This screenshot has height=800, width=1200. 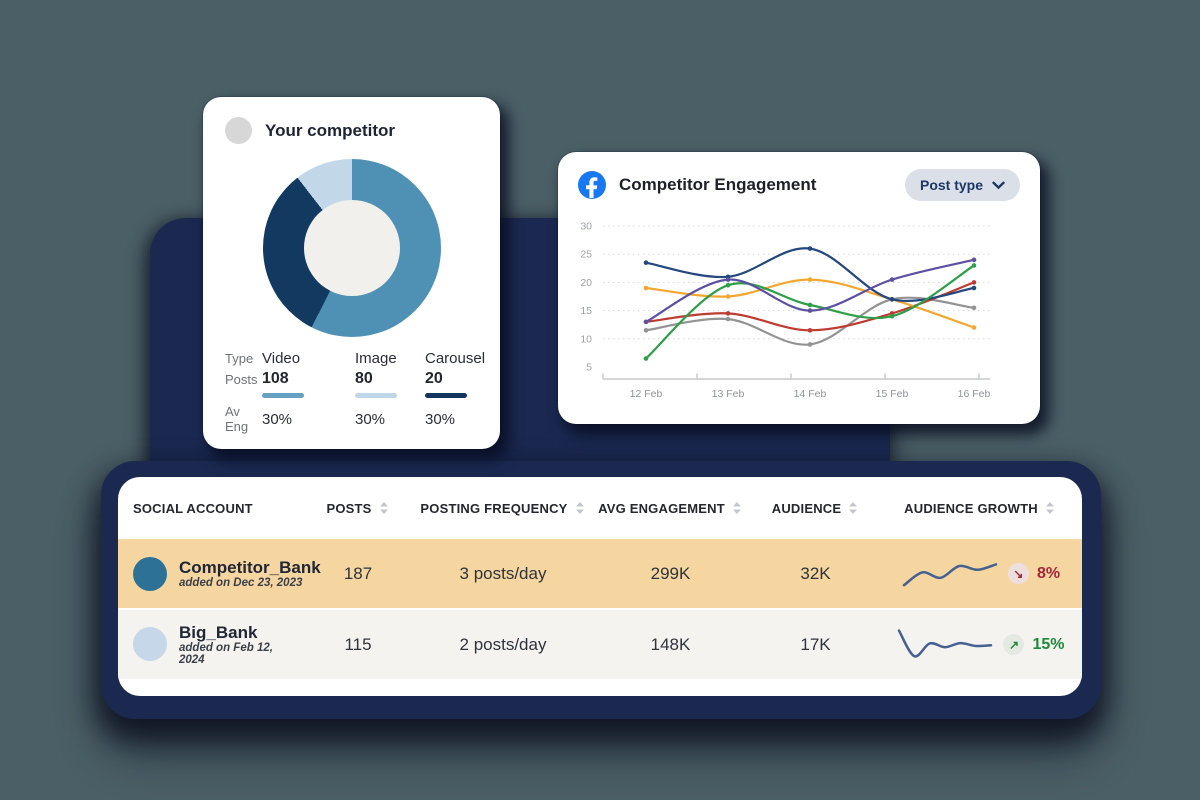 What do you see at coordinates (238, 130) in the screenshot?
I see `competitor-avatar` at bounding box center [238, 130].